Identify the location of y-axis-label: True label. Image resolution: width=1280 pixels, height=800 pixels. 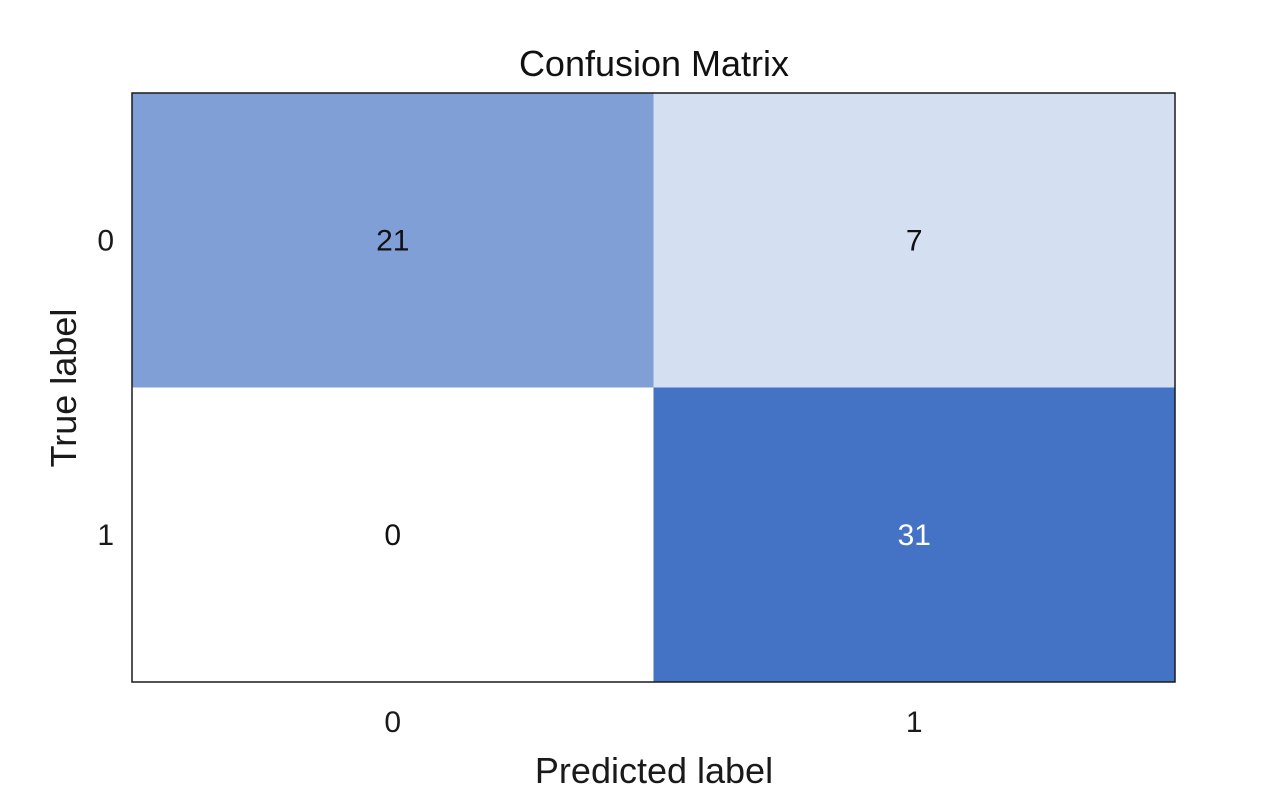
(63, 388).